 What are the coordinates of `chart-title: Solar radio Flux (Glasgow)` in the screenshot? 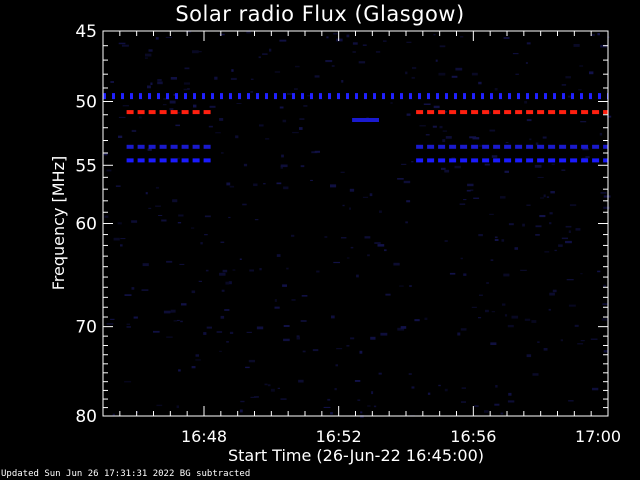 It's located at (320, 14).